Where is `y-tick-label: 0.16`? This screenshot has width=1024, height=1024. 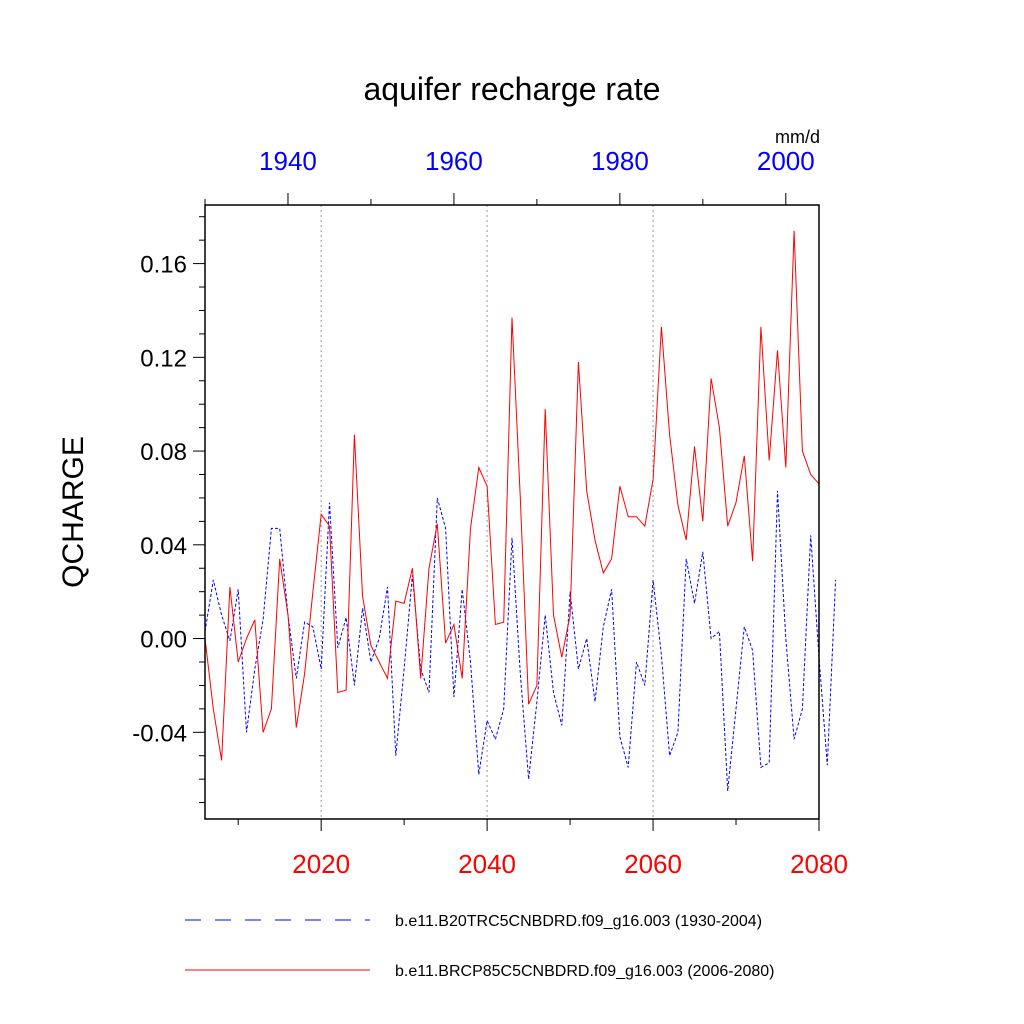
y-tick-label: 0.16 is located at coordinates (163, 265).